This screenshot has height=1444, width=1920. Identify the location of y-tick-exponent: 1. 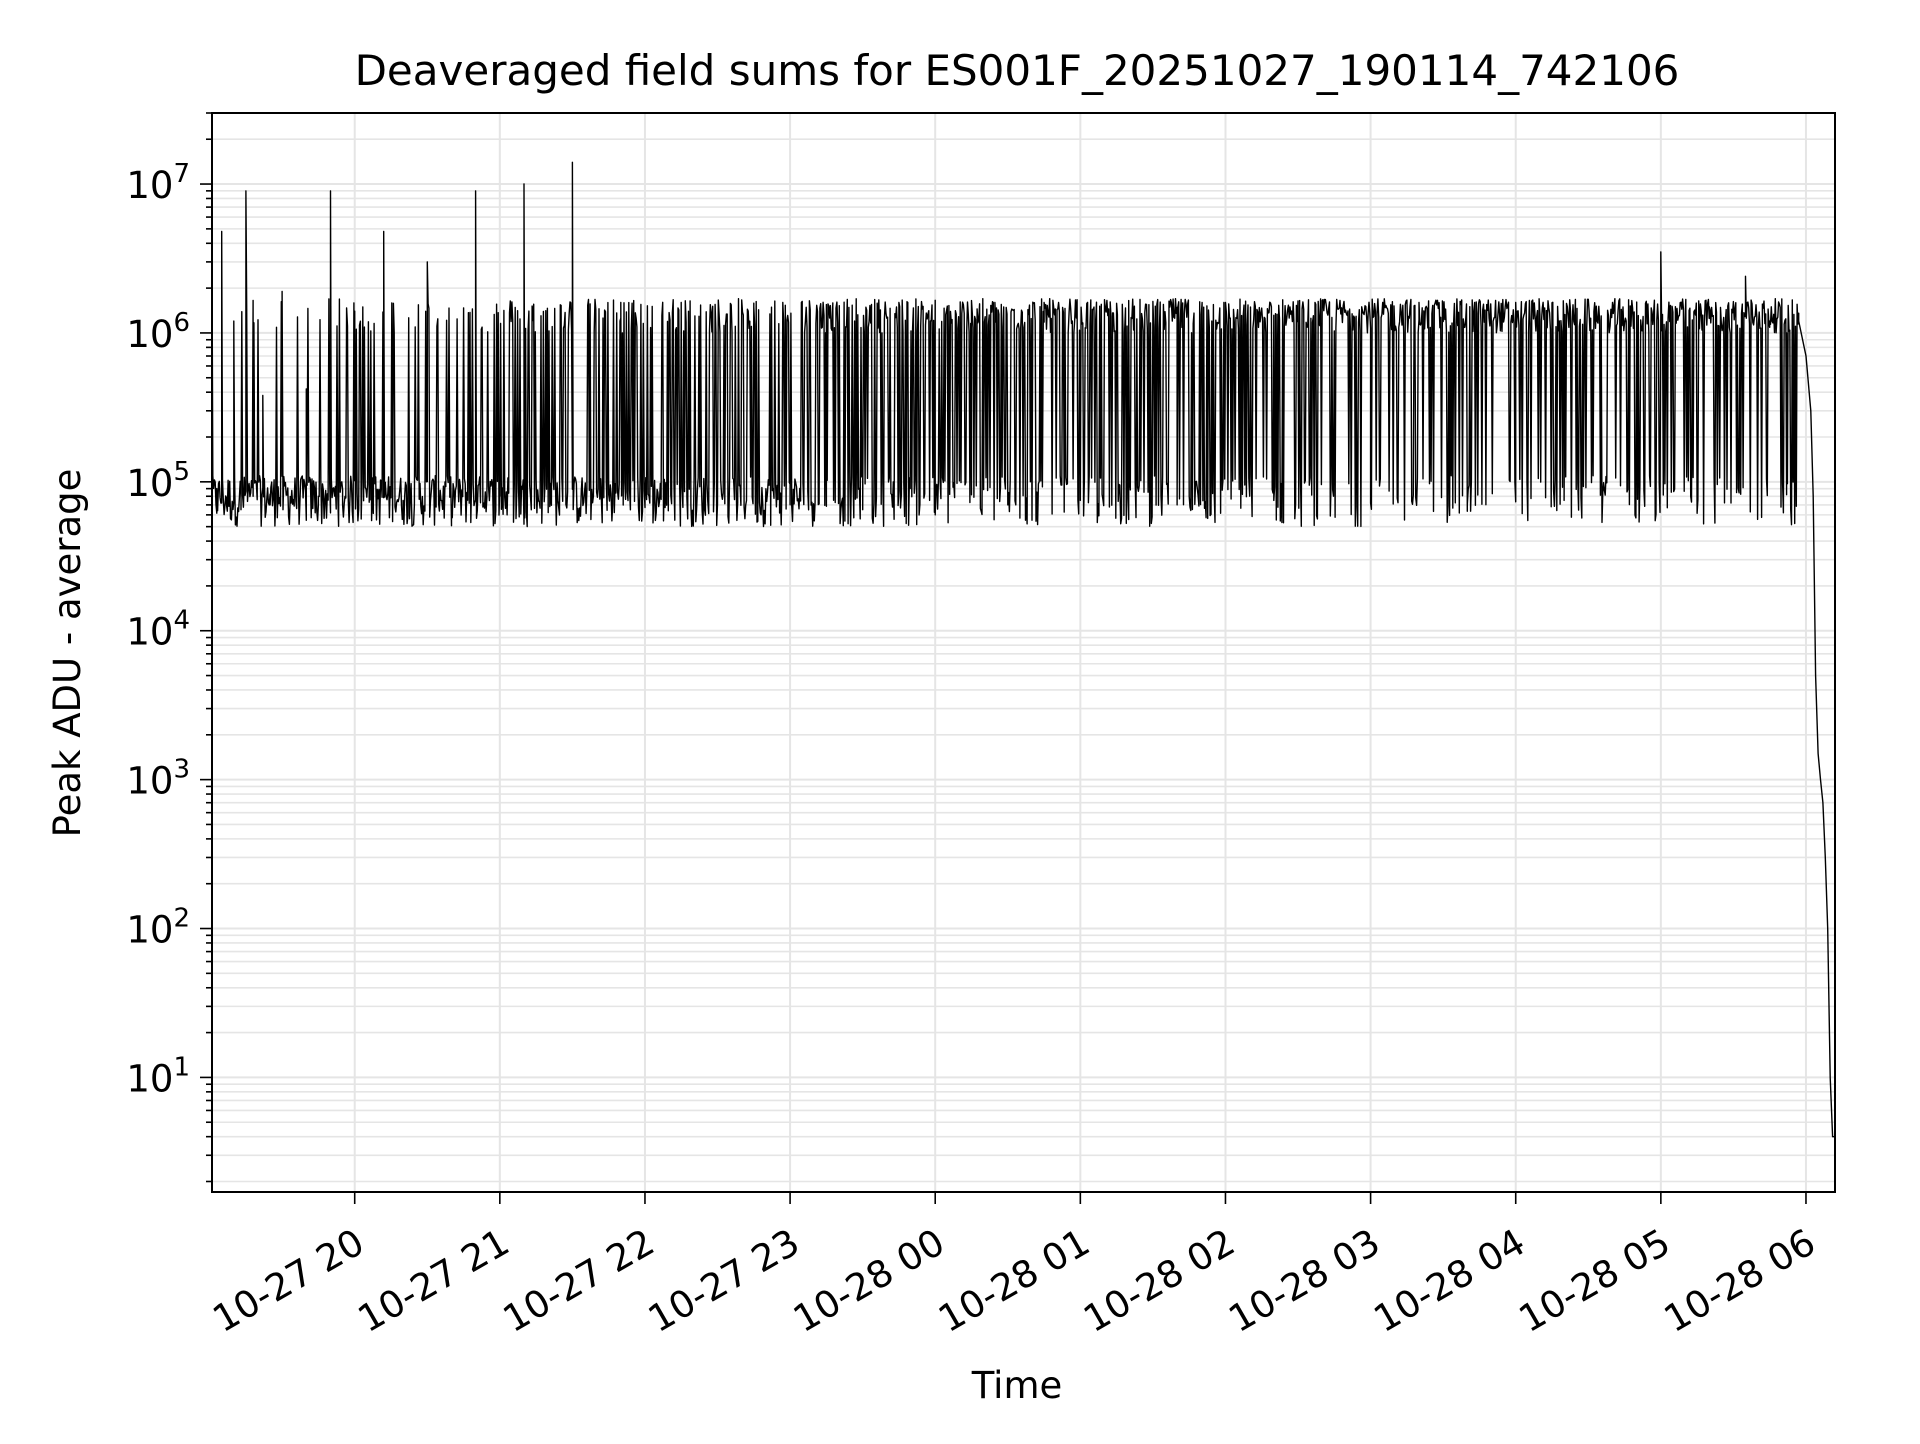
(181, 1067).